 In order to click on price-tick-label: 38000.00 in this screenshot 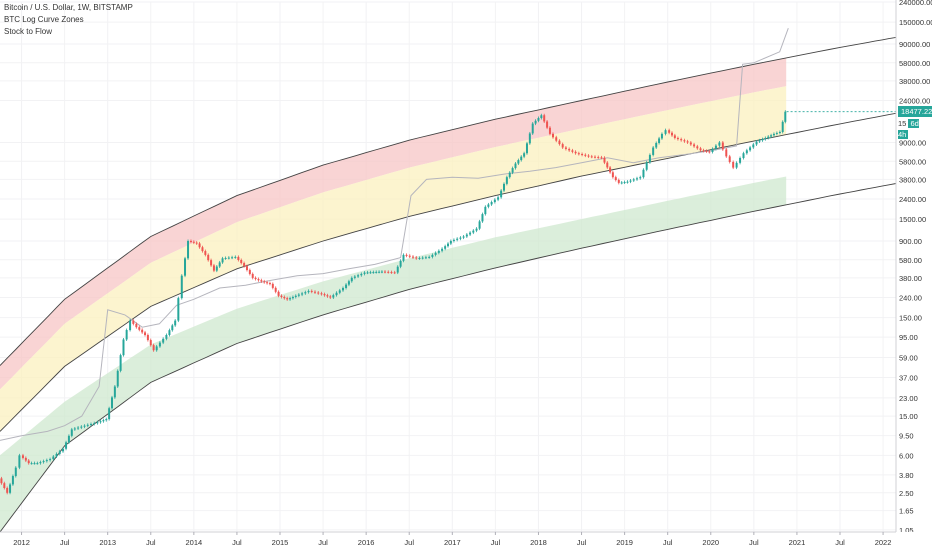, I will do `click(914, 81)`.